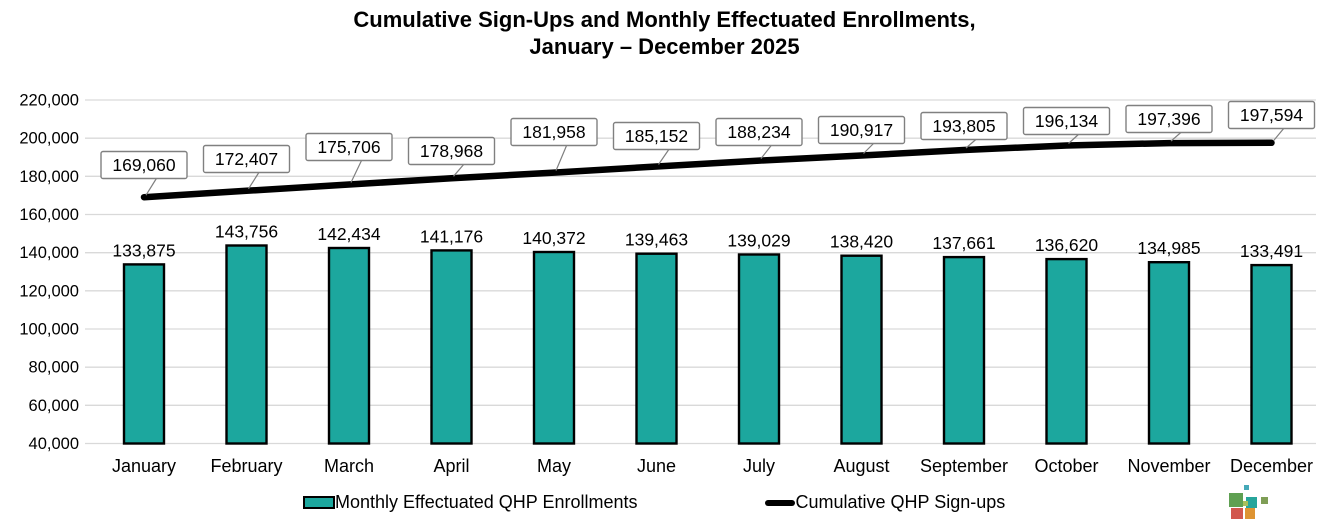  I want to click on y-tick-label: 220,000, so click(49, 101).